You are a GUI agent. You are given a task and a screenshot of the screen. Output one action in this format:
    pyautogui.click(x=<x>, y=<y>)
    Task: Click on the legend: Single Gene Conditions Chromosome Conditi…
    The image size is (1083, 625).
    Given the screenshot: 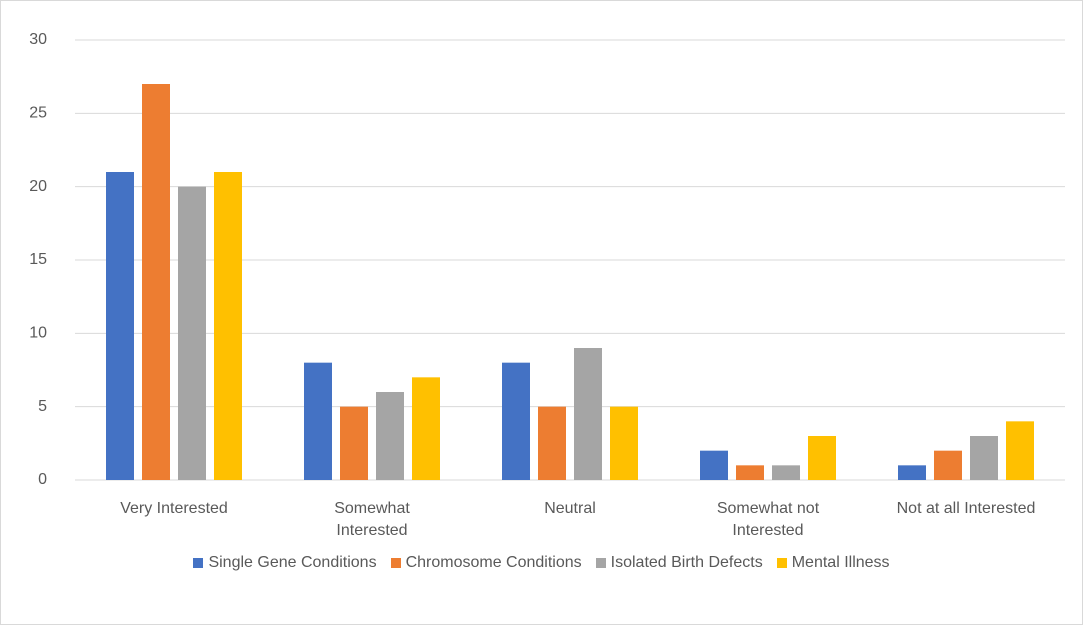 What is the action you would take?
    pyautogui.click(x=541, y=563)
    